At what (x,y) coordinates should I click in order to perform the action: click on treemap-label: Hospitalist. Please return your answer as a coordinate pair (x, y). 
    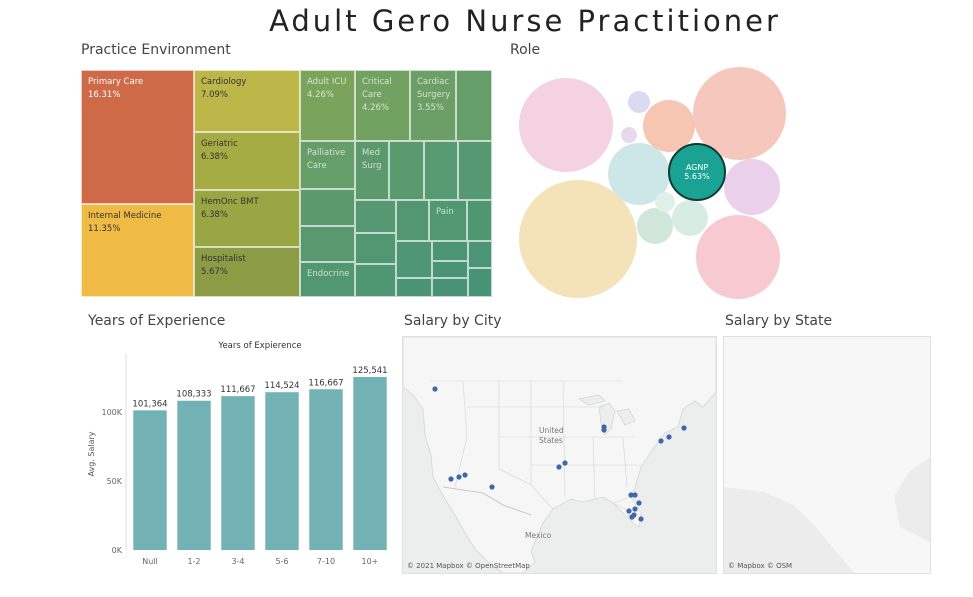
    Looking at the image, I should click on (223, 259).